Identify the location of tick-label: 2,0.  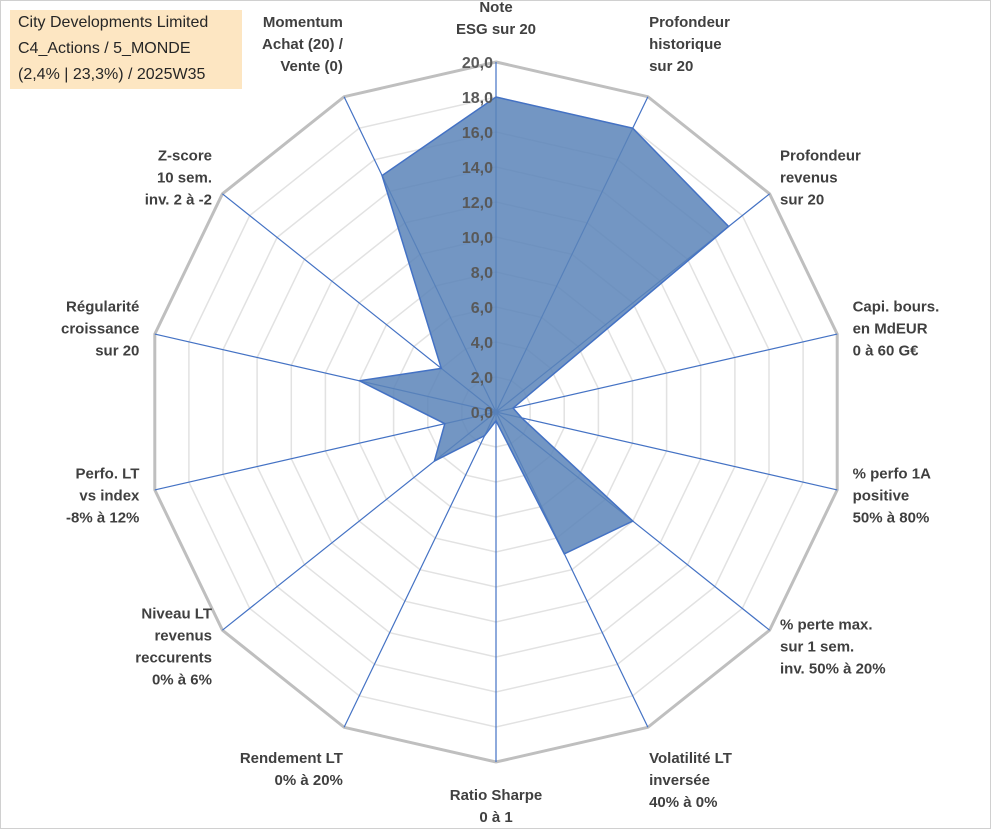
(482, 378).